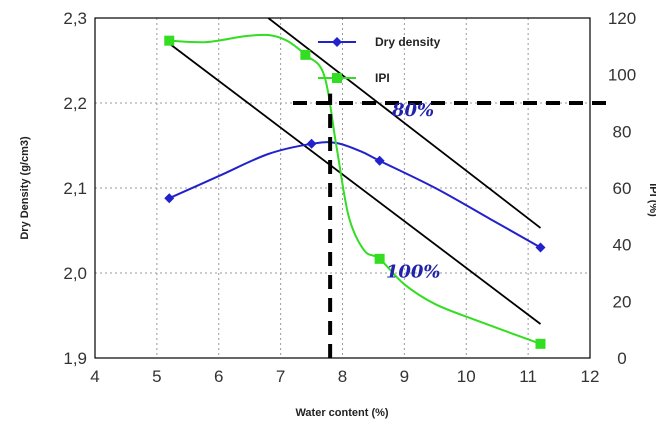 The width and height of the screenshot is (656, 430). I want to click on y-right-tick-label: 0, so click(621, 358).